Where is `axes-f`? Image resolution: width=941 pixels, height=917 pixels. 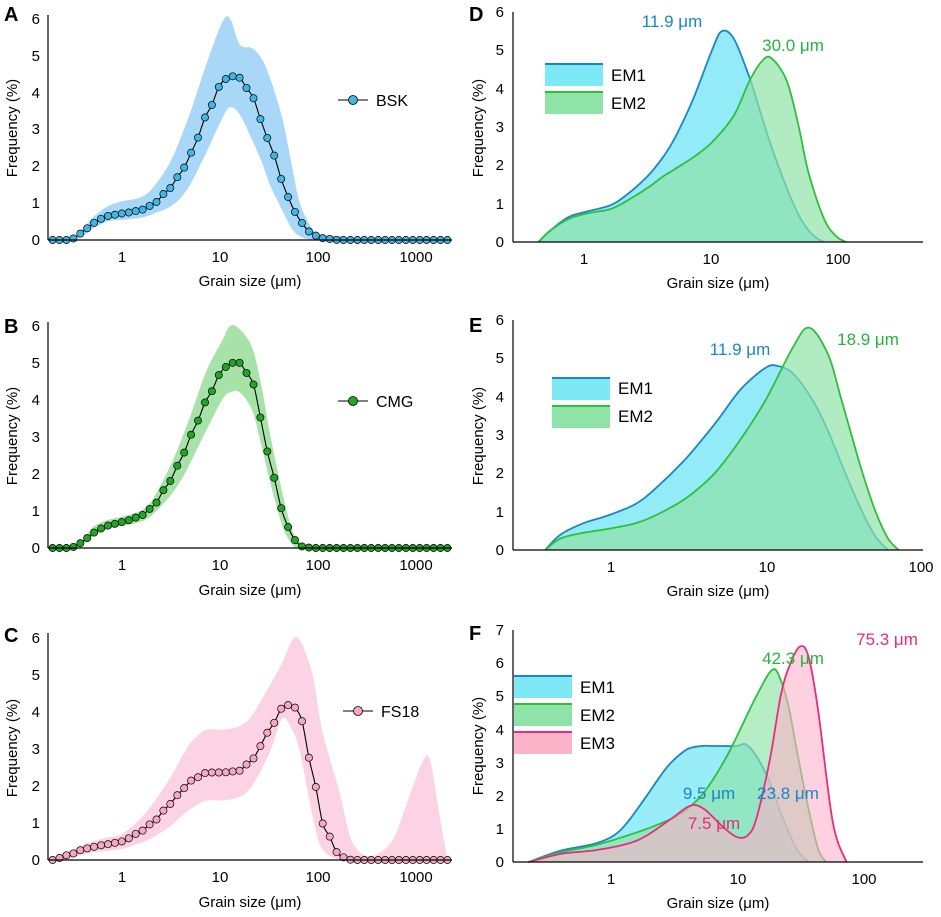 axes-f is located at coordinates (717, 746).